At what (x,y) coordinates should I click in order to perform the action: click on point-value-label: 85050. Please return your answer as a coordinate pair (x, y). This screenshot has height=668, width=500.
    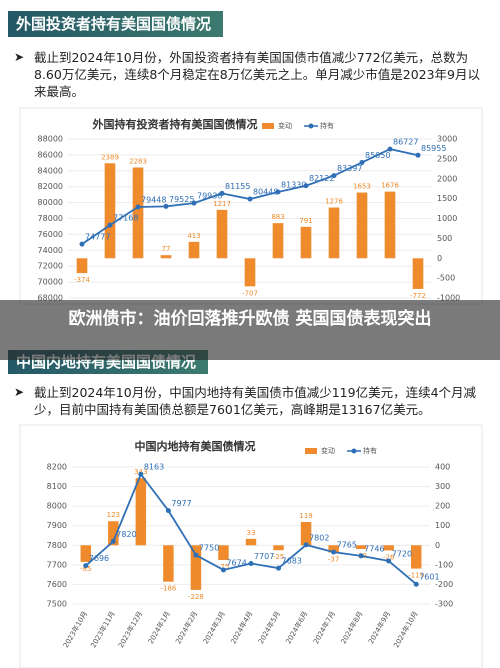
    Looking at the image, I should click on (377, 155).